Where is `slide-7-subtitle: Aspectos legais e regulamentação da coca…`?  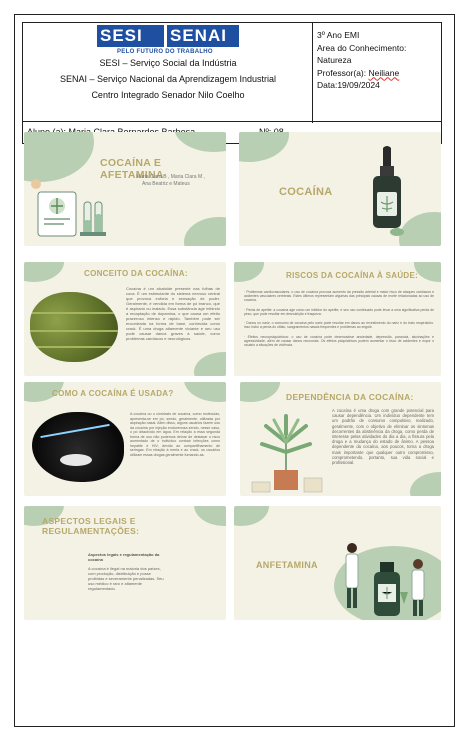
slide-7-subtitle: Aspectos legais e regulamentação da coca… is located at coordinates (124, 557).